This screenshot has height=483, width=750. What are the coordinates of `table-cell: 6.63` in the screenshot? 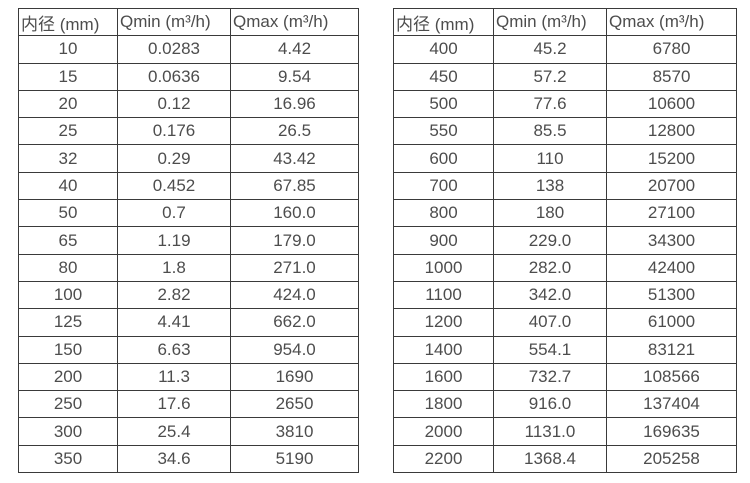 It's located at (174, 349).